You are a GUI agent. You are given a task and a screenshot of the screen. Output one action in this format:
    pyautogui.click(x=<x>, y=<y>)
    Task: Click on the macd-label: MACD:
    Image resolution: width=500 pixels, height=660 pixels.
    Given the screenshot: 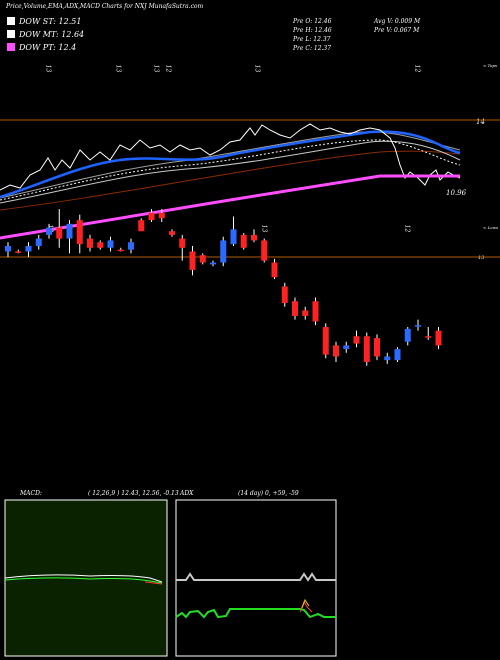 What is the action you would take?
    pyautogui.click(x=31, y=493)
    